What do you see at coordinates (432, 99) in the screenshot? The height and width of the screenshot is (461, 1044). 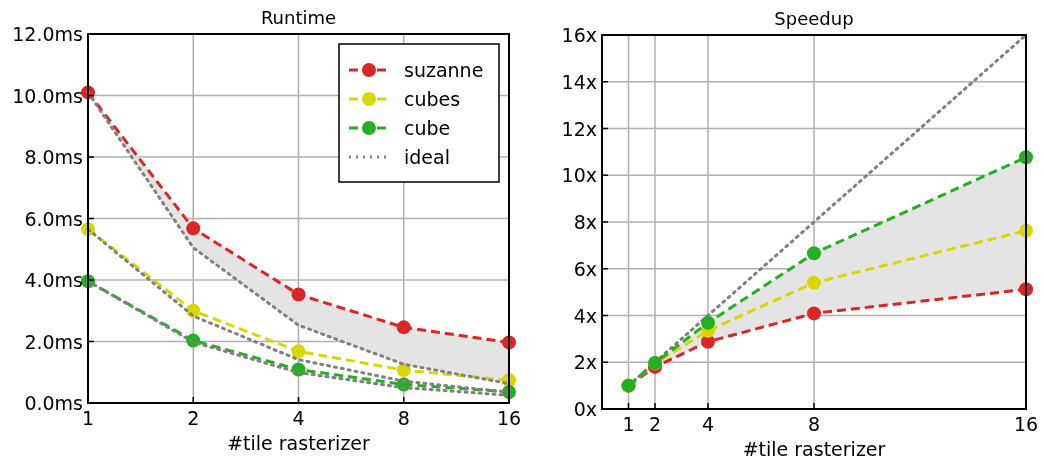 I see `legend-label: cubes` at bounding box center [432, 99].